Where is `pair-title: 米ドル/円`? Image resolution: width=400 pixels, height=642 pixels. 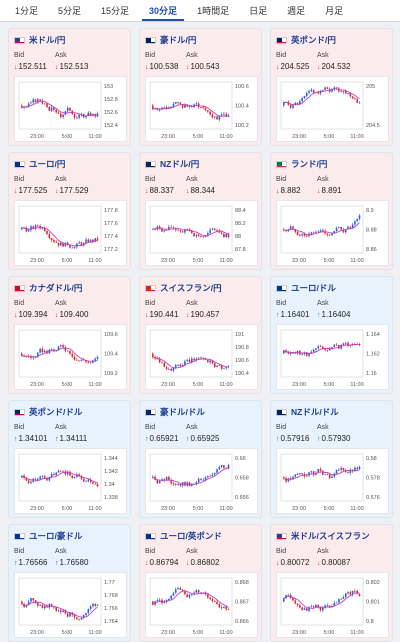
pair-title: 米ドル/円 is located at coordinates (39, 40).